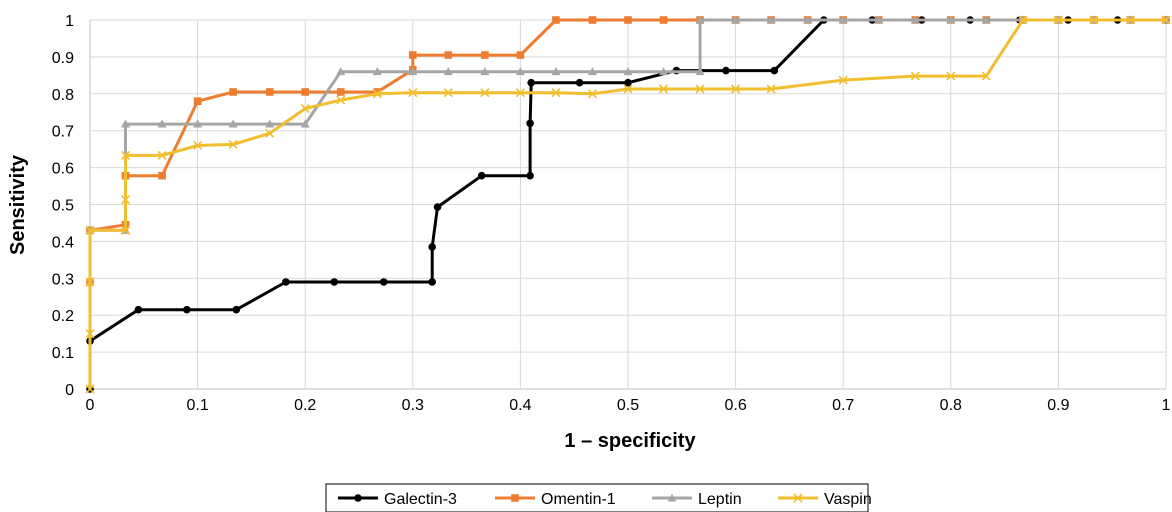 The height and width of the screenshot is (512, 1172). I want to click on x-tick-label: 0.1, so click(197, 405).